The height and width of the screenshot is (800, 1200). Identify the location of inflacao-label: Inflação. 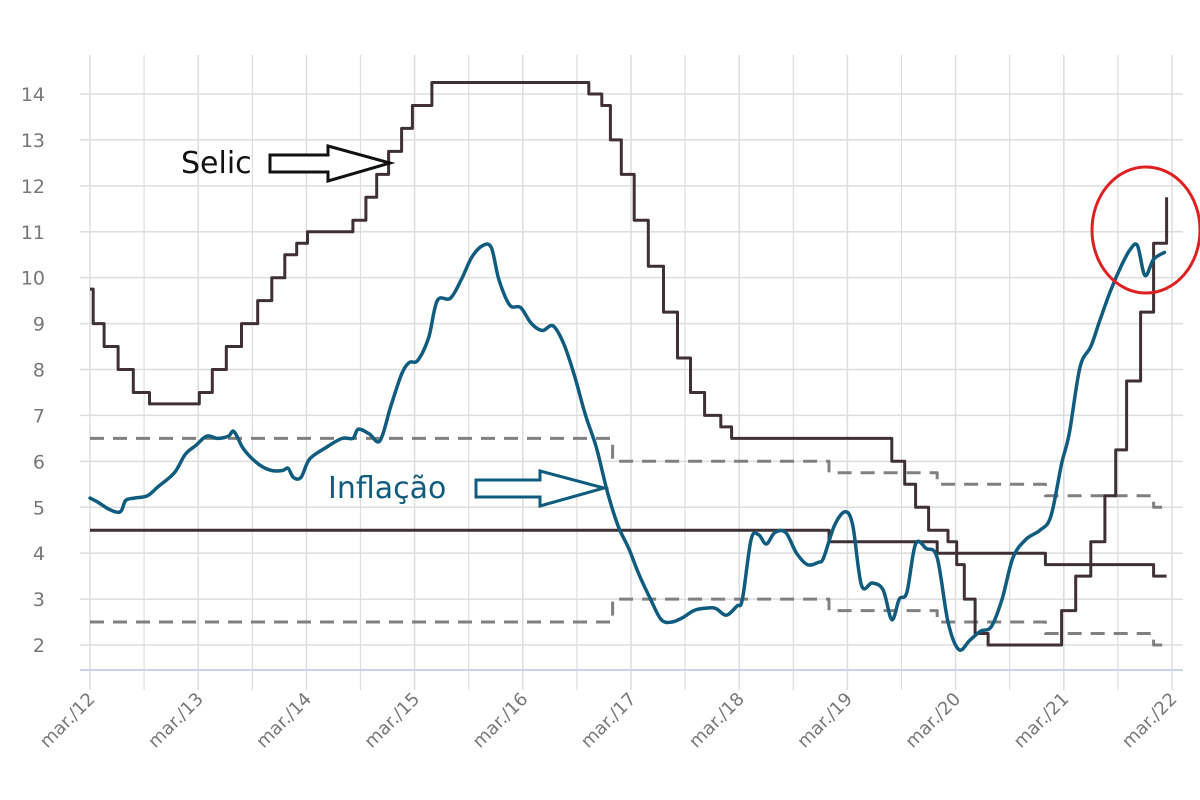
(387, 488).